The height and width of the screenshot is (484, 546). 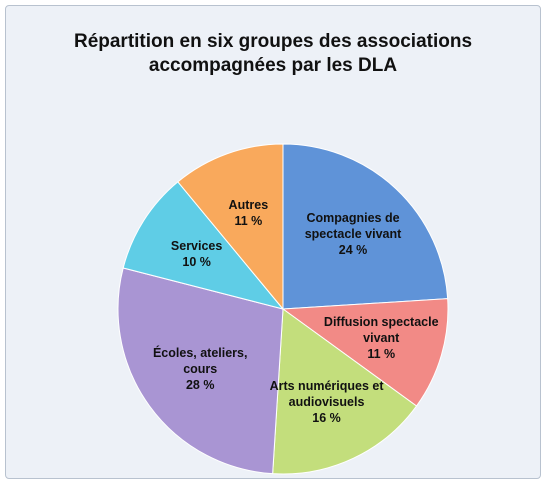 What do you see at coordinates (196, 262) in the screenshot?
I see `value-label: 10 %` at bounding box center [196, 262].